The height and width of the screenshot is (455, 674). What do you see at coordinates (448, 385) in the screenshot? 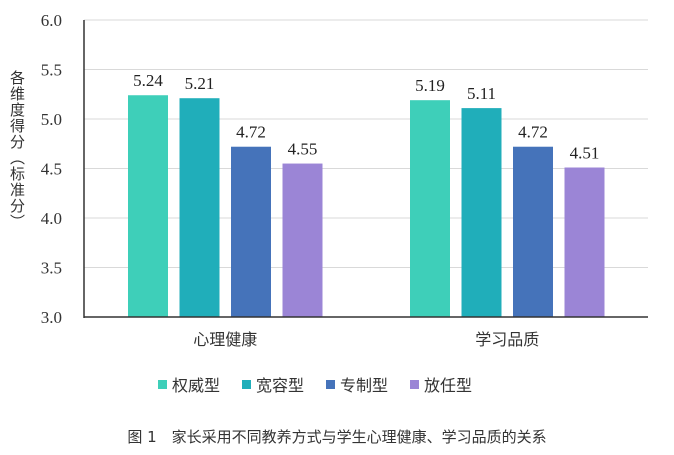
I see `legend-label: 放任型` at bounding box center [448, 385].